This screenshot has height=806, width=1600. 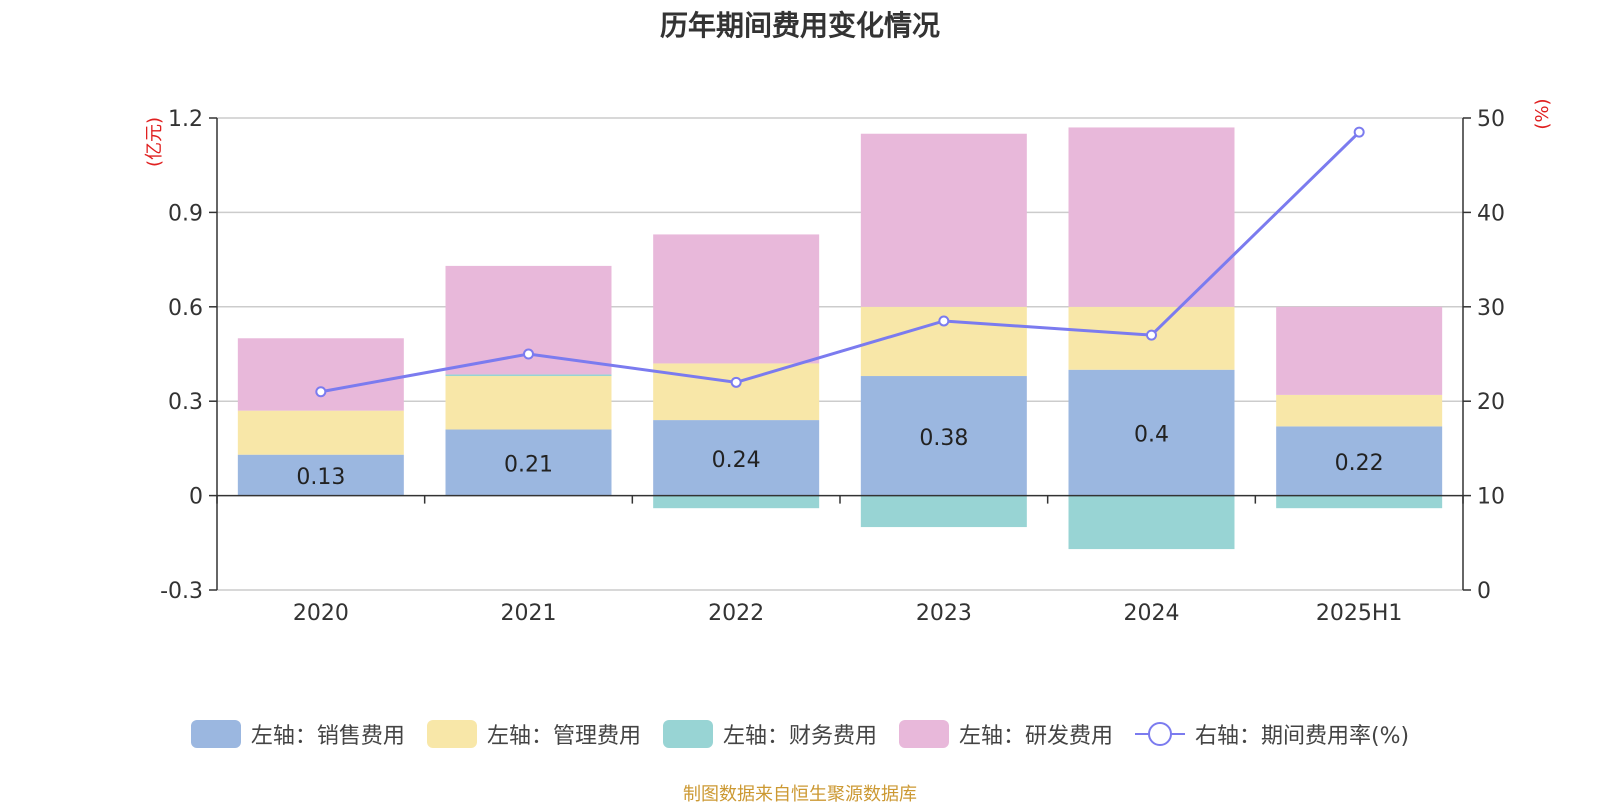 What do you see at coordinates (185, 402) in the screenshot?
I see `left-axis-tick-label: 0.3` at bounding box center [185, 402].